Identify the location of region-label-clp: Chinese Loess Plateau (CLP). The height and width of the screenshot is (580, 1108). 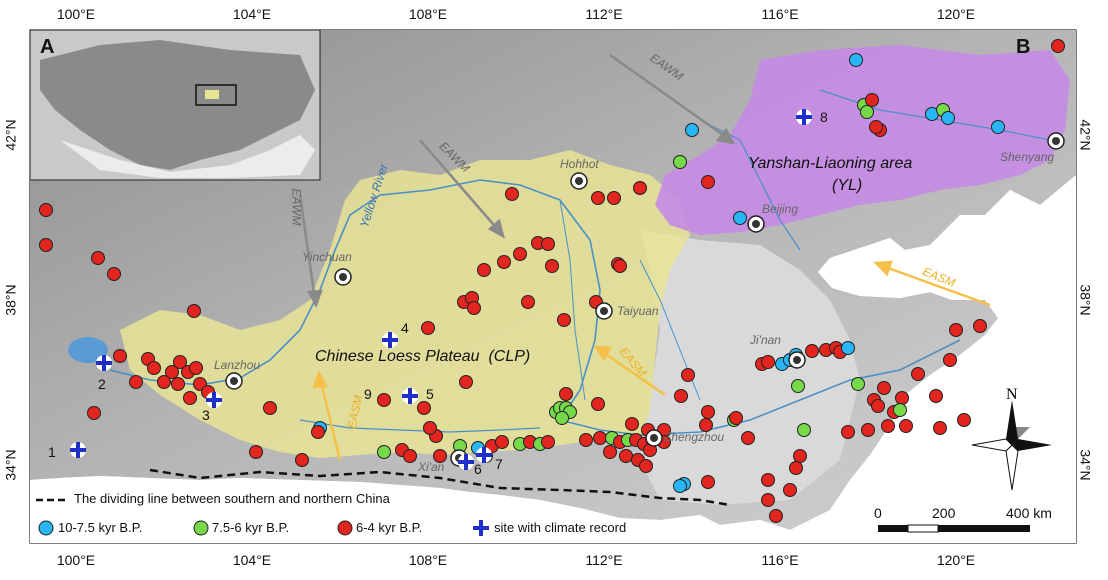
(422, 357).